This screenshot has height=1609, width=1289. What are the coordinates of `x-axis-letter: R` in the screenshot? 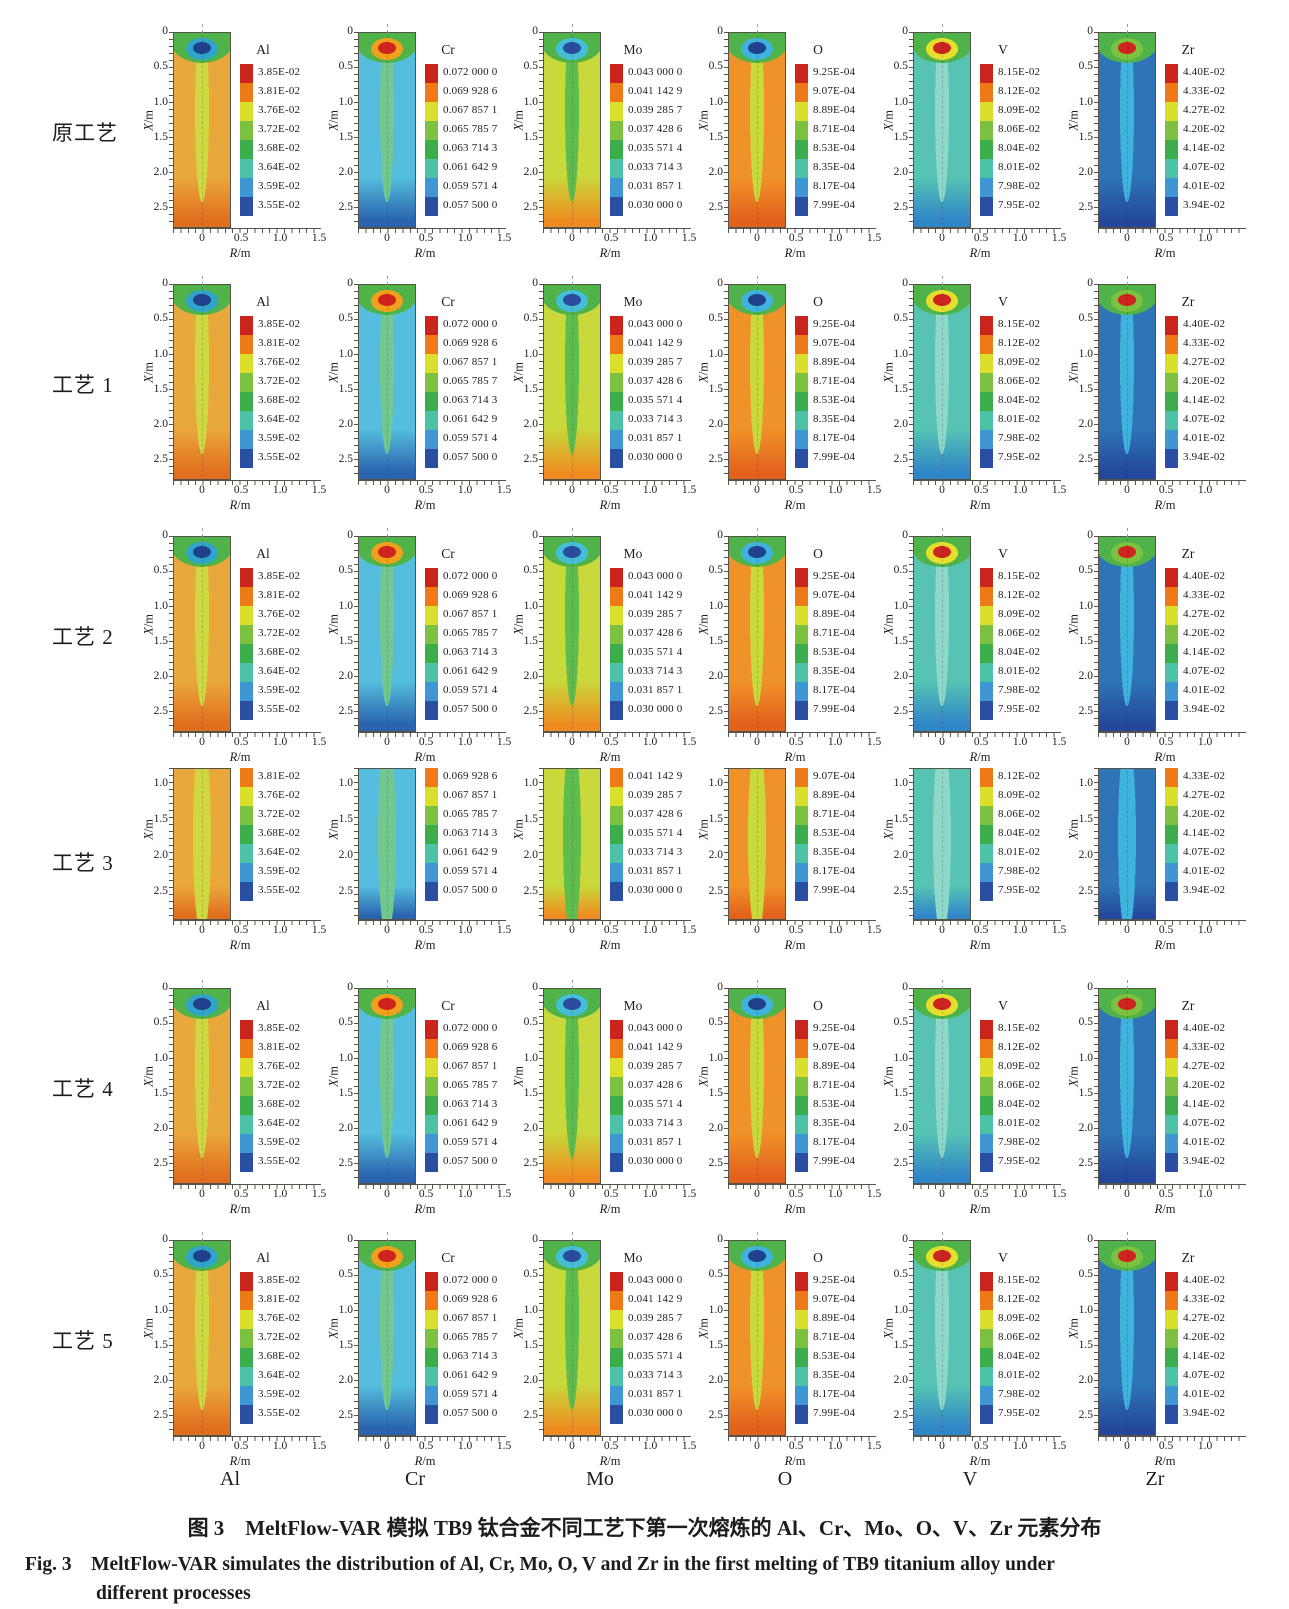 It's located at (788, 1461).